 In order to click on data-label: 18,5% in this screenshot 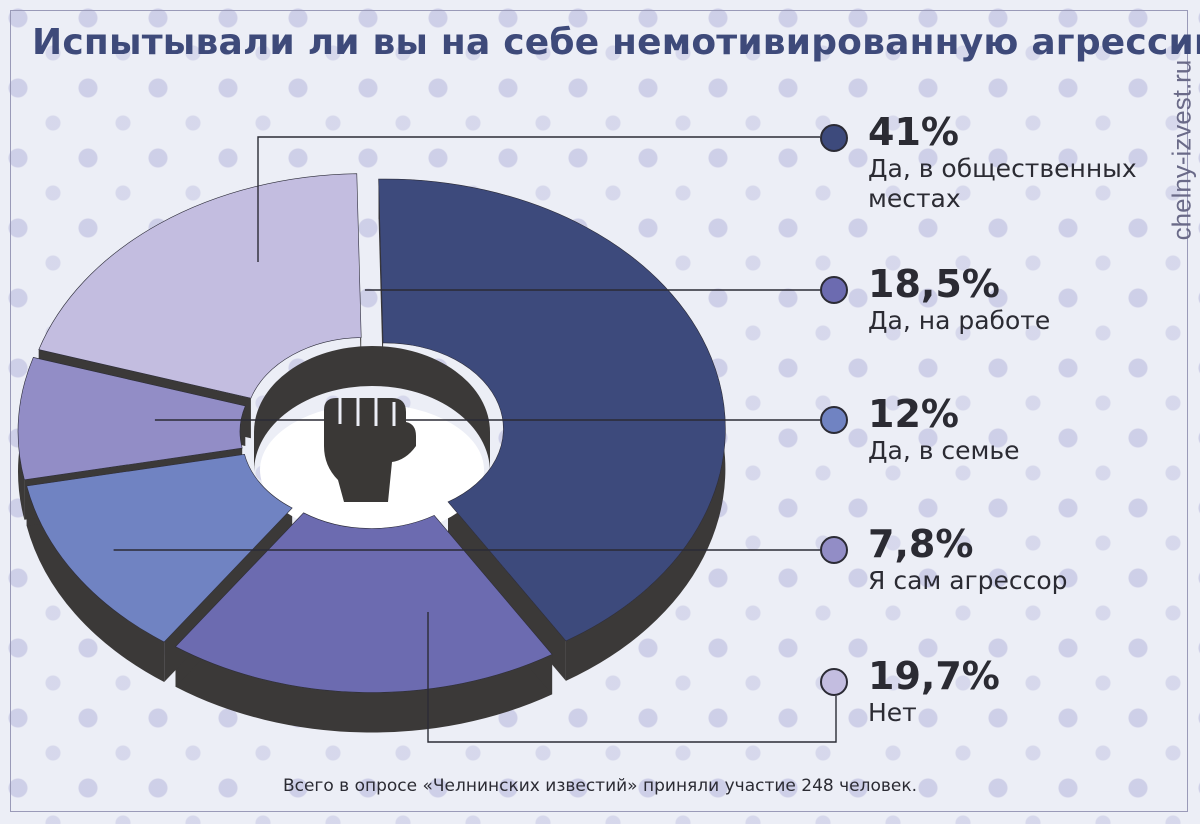, I will do `click(934, 284)`.